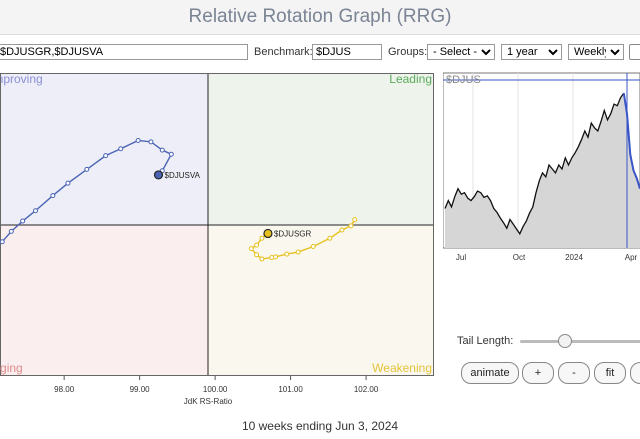  Describe the element at coordinates (140, 389) in the screenshot. I see `x-tick-label: 99.00` at that location.